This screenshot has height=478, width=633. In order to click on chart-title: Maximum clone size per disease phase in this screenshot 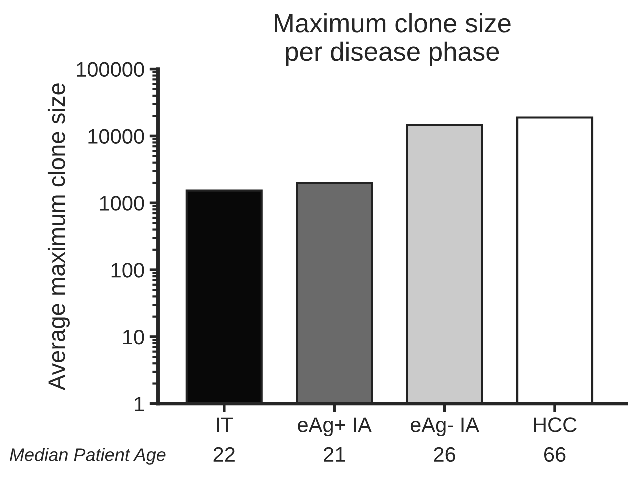, I will do `click(393, 39)`.